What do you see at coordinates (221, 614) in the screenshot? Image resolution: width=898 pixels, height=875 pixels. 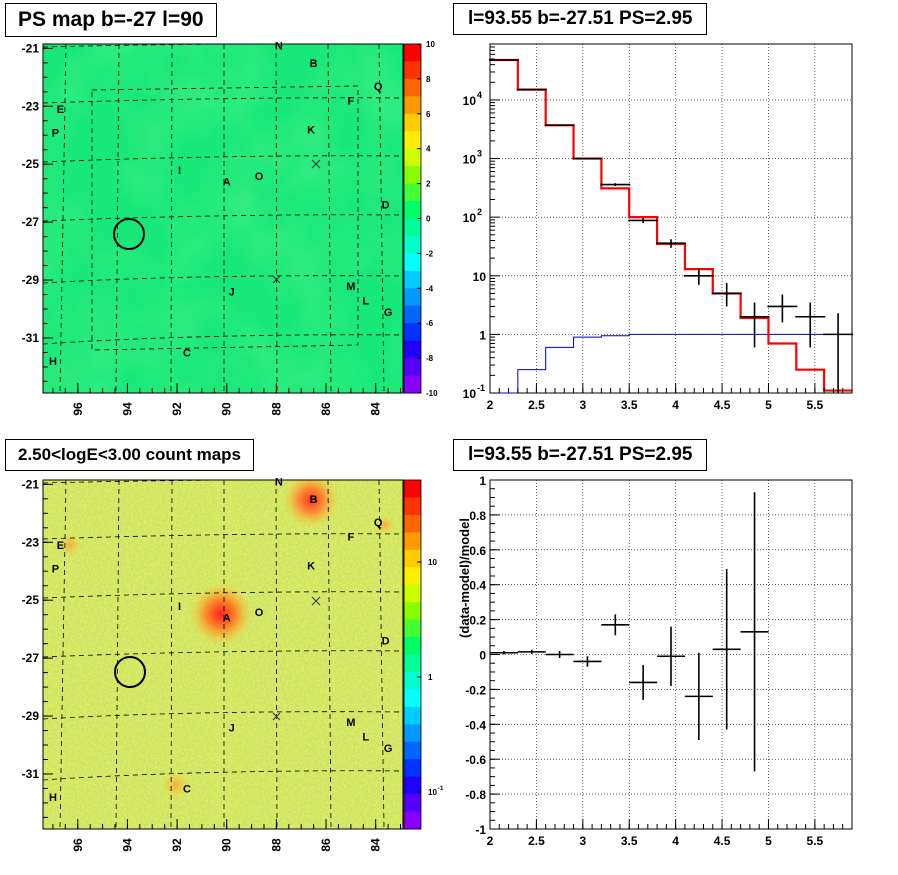 I see `count-map-hotspot-a` at bounding box center [221, 614].